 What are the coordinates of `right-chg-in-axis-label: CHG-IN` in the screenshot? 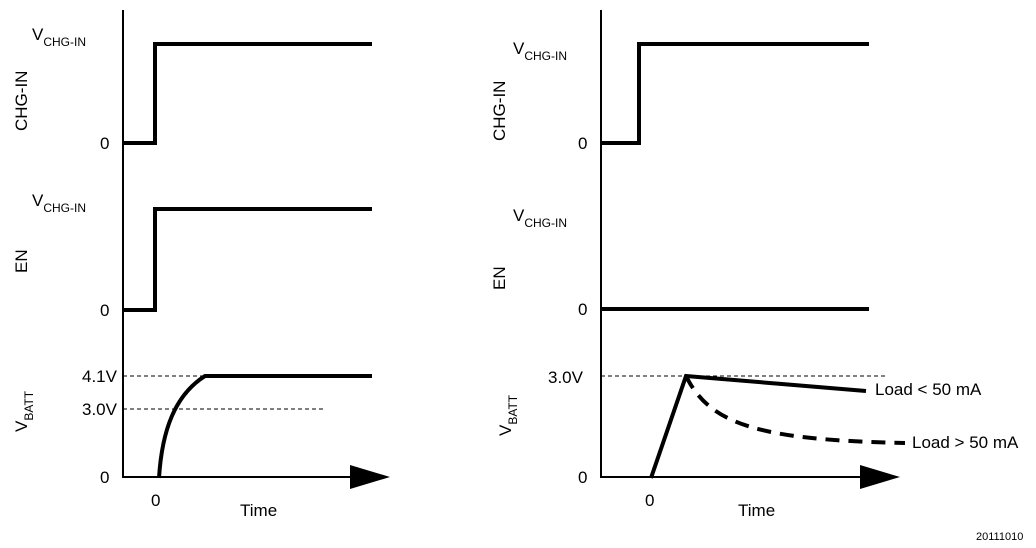 It's located at (499, 111).